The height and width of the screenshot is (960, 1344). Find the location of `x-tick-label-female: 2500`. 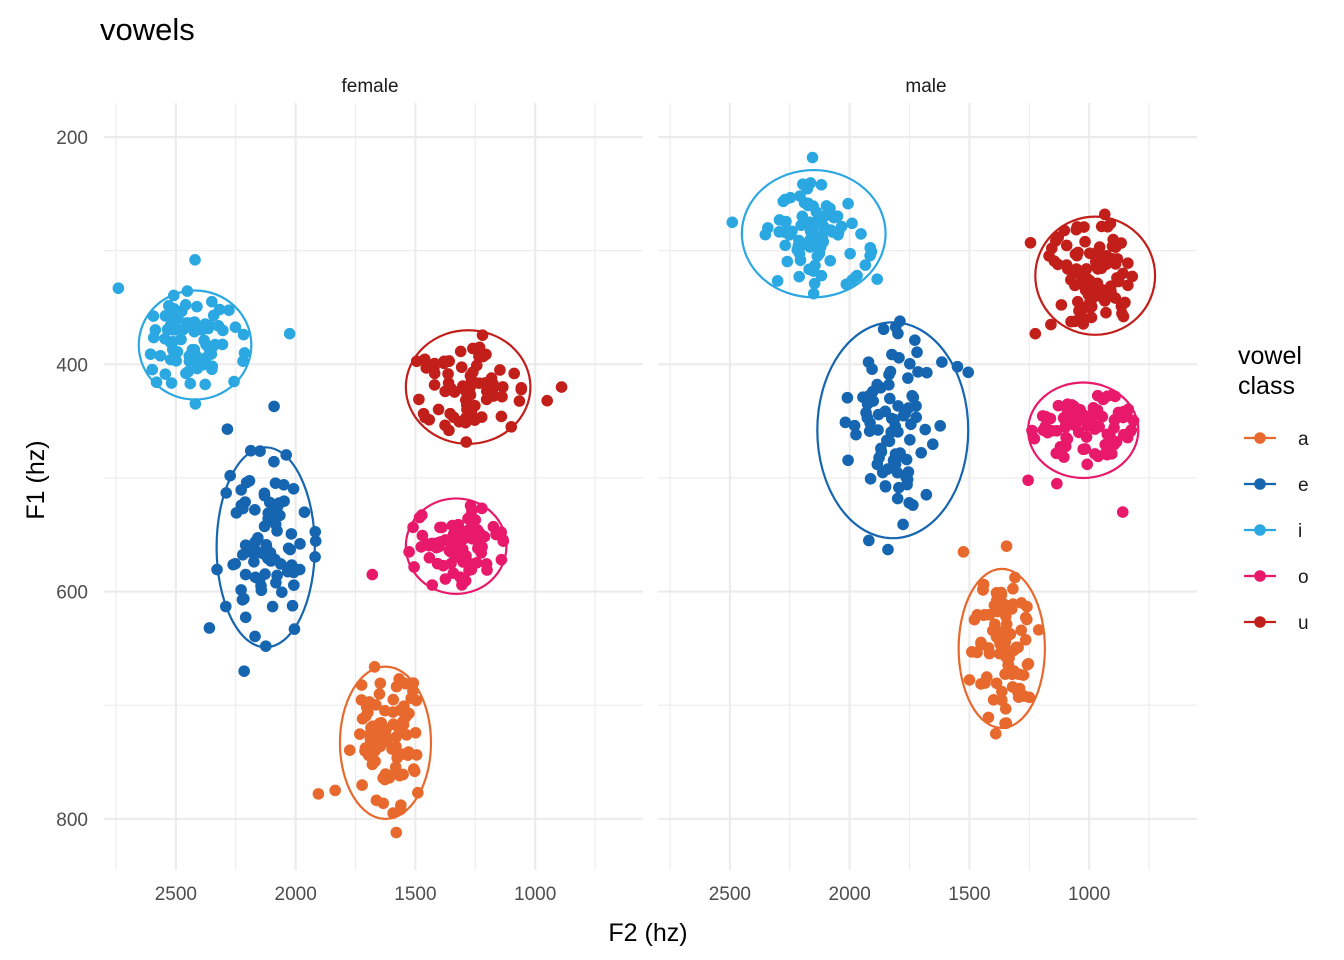

x-tick-label-female: 2500 is located at coordinates (176, 894).